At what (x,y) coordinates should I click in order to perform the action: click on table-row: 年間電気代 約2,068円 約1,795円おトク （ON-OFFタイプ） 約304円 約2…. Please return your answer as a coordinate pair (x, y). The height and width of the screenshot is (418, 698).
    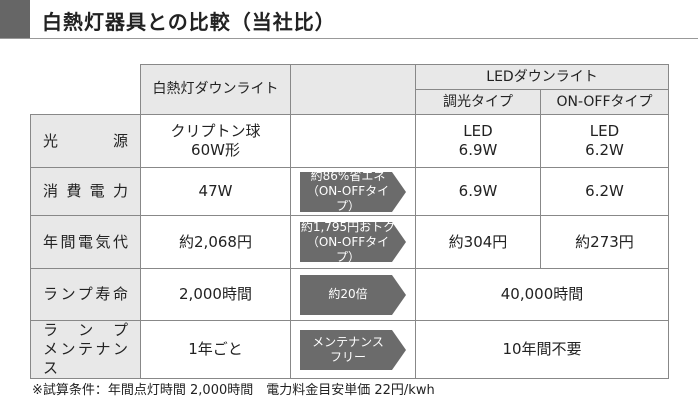
    Looking at the image, I should click on (349, 242).